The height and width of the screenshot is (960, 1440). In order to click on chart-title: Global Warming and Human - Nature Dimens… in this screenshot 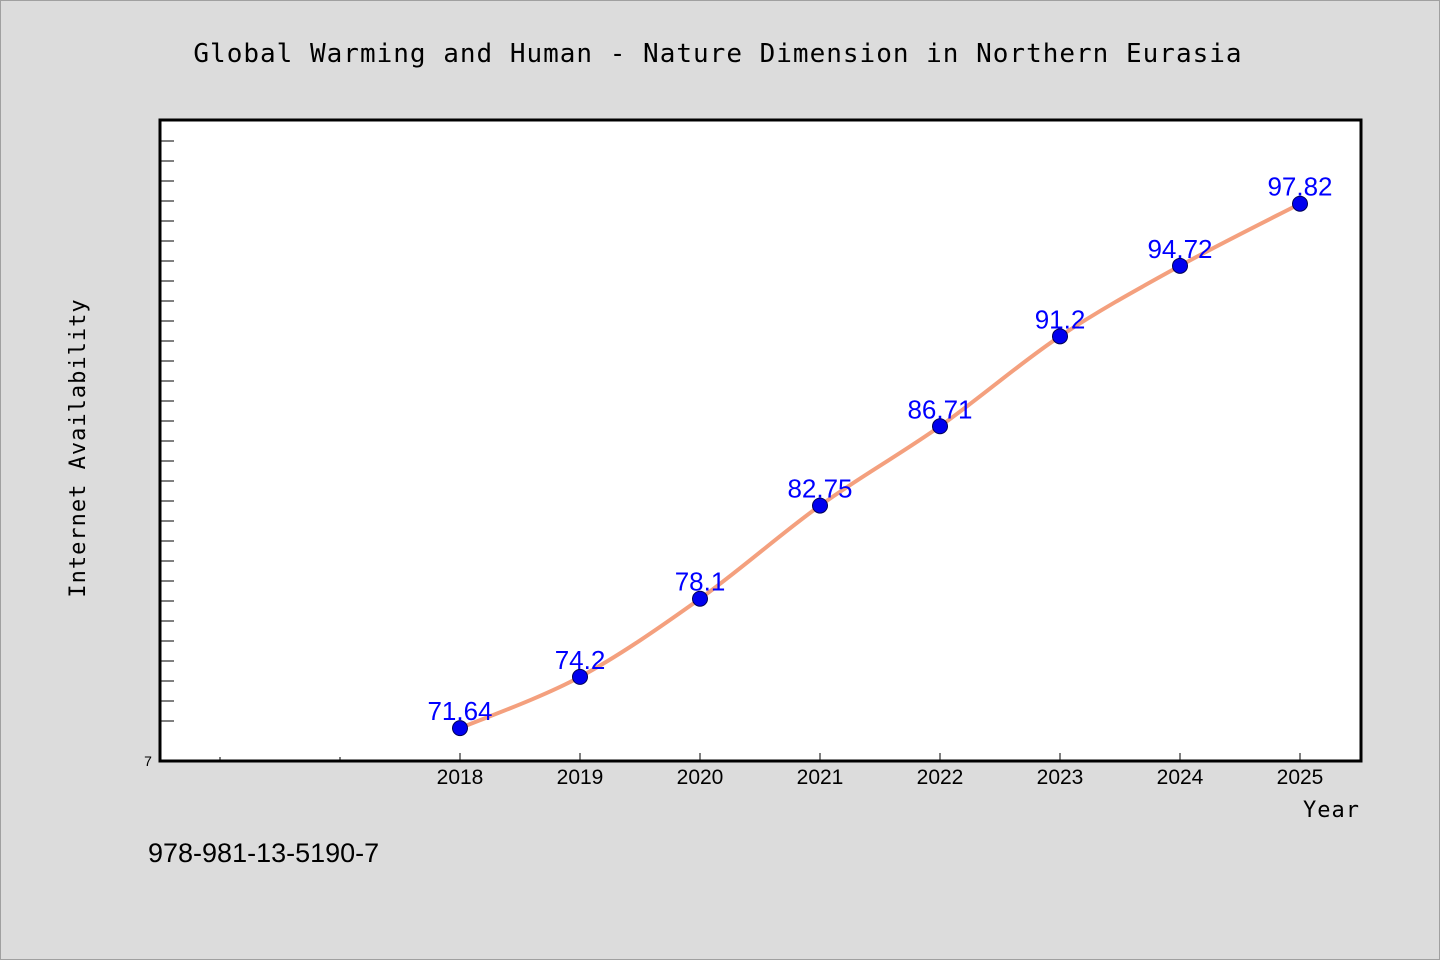, I will do `click(717, 54)`.